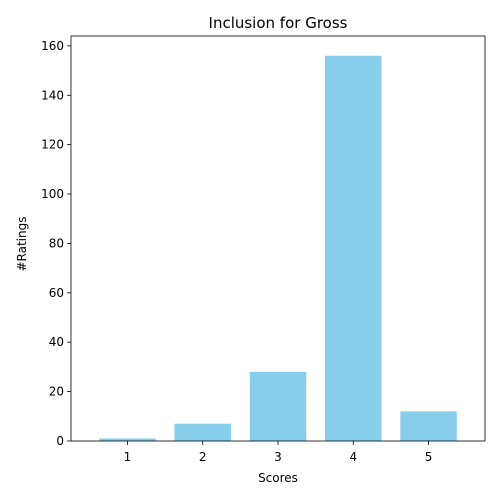  I want to click on x-tick-label: 1, so click(128, 457).